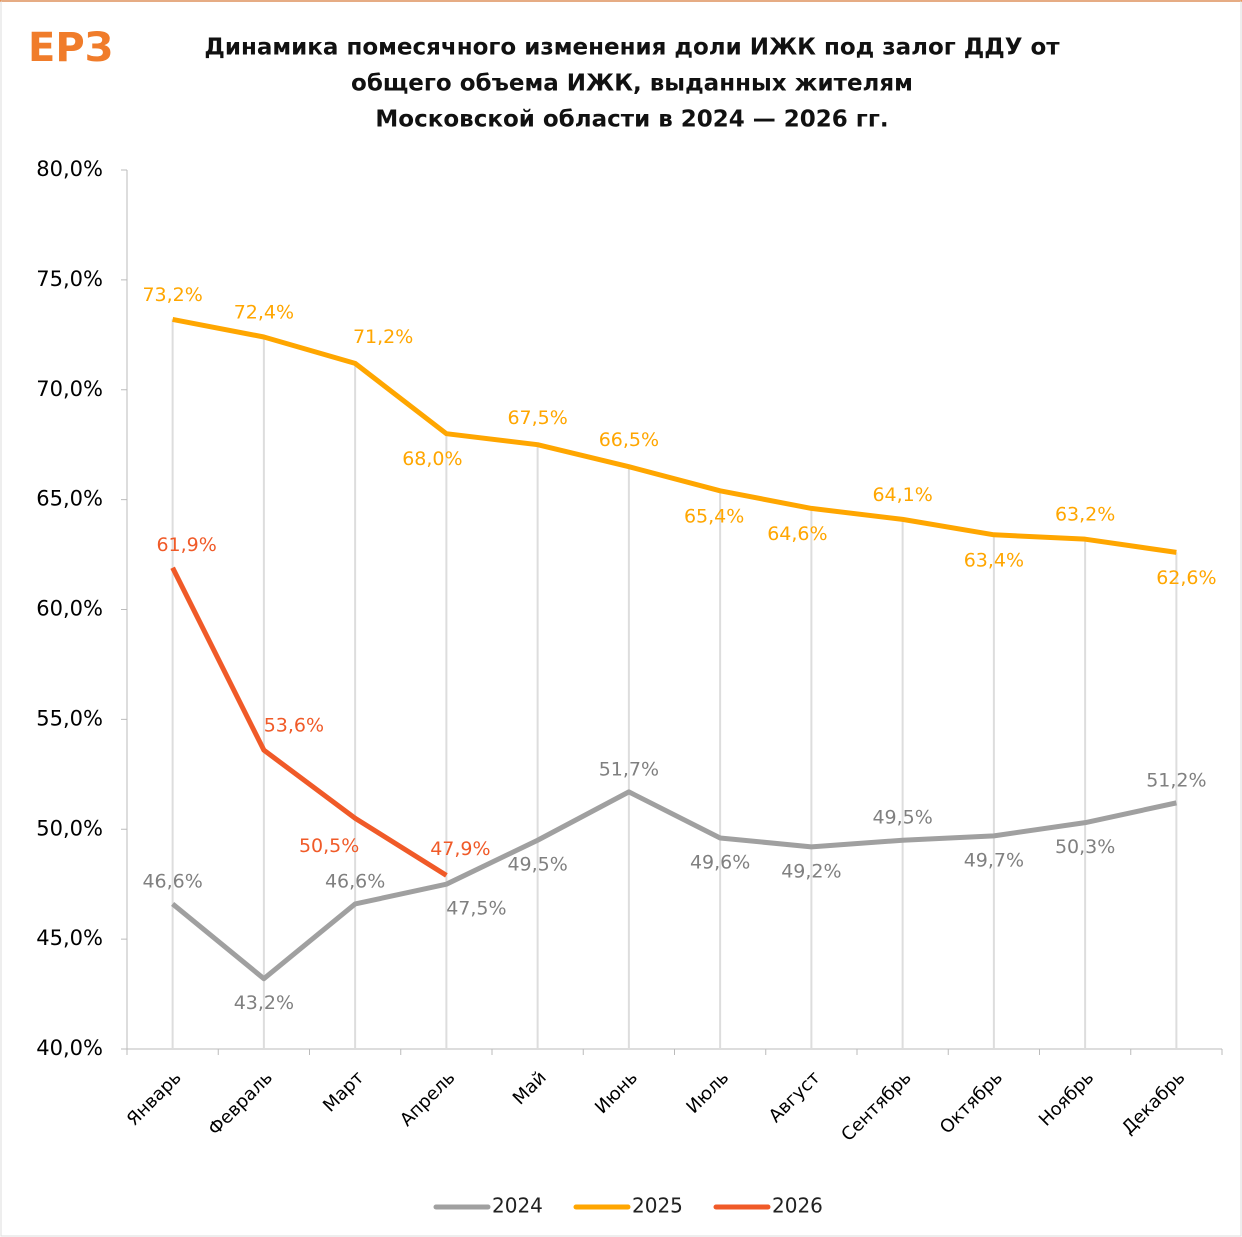  Describe the element at coordinates (383, 337) in the screenshot. I see `data-label: 71,2%` at that location.